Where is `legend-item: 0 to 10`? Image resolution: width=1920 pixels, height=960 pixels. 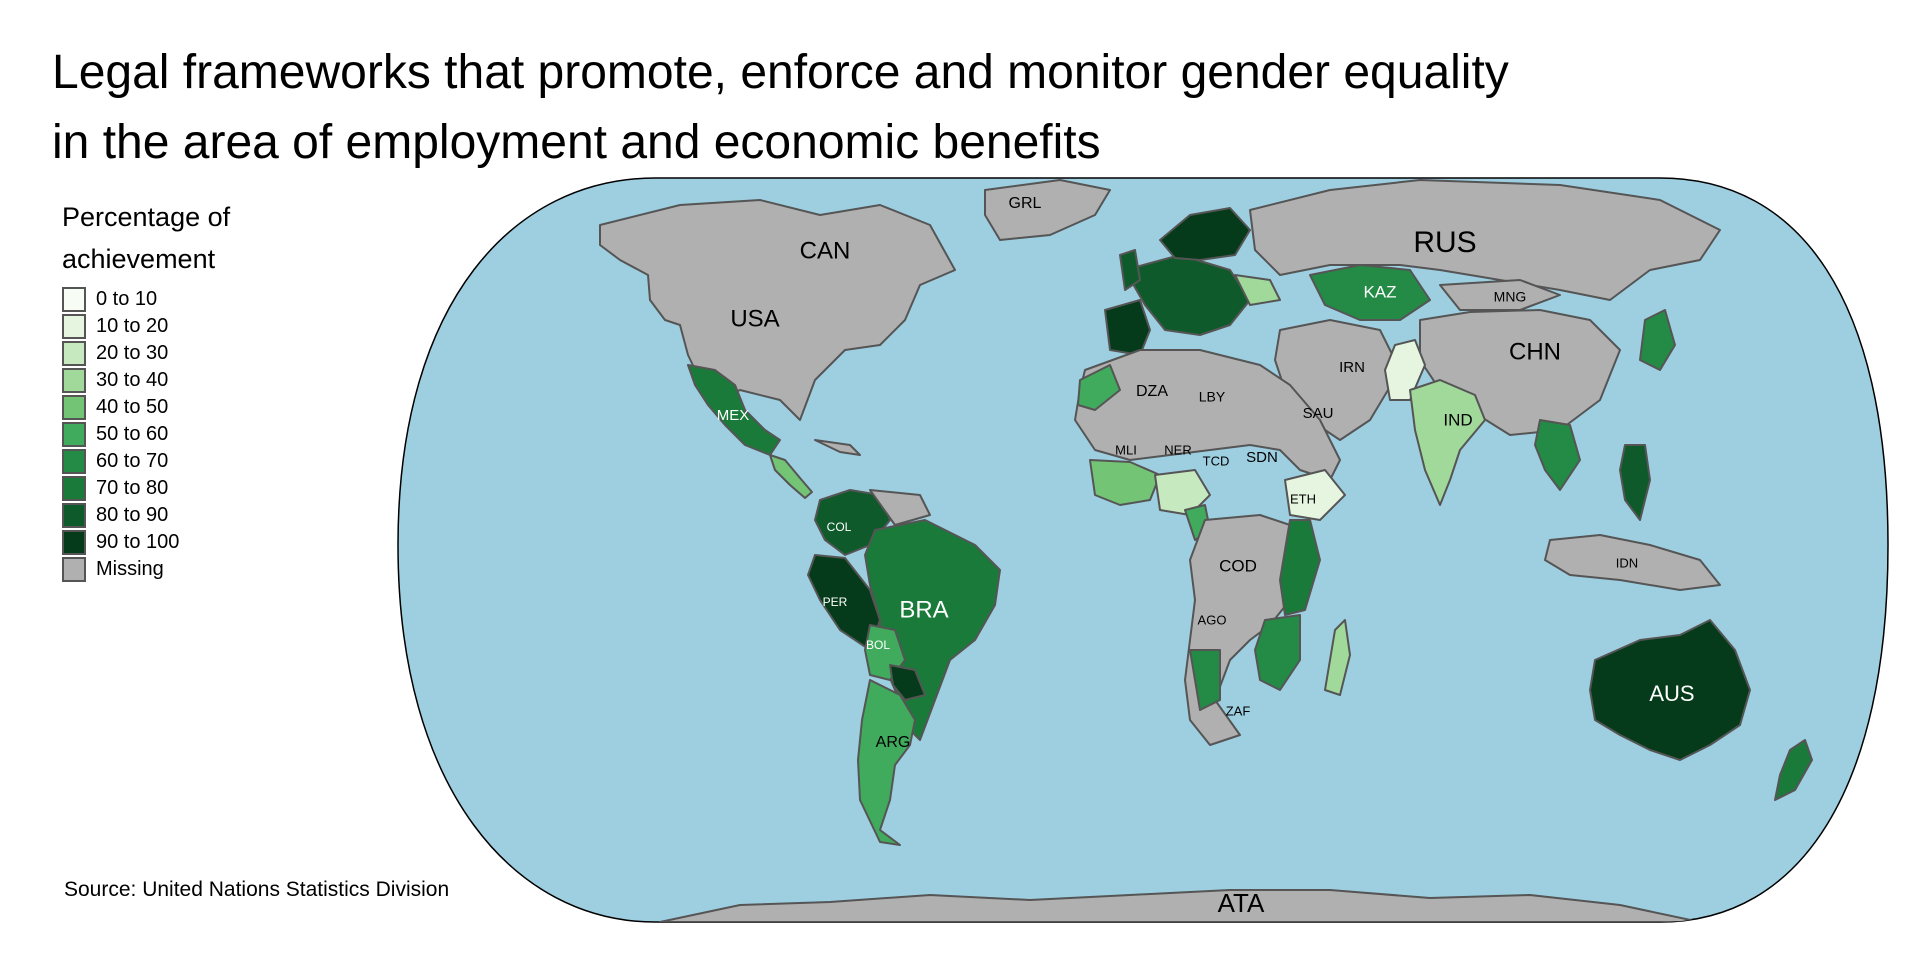 legend-item: 0 to 10 is located at coordinates (182, 299).